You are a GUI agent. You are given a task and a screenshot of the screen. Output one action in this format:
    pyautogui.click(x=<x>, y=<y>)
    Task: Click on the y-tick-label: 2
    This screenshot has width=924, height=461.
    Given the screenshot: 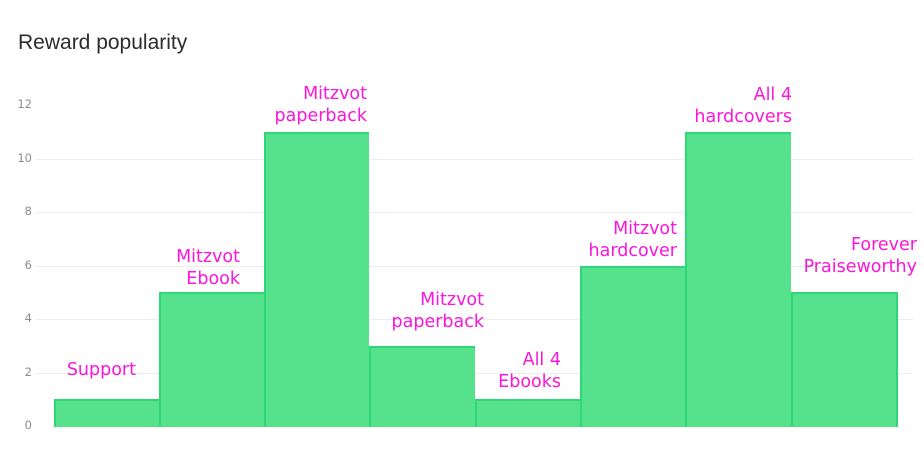 What is the action you would take?
    pyautogui.click(x=28, y=371)
    